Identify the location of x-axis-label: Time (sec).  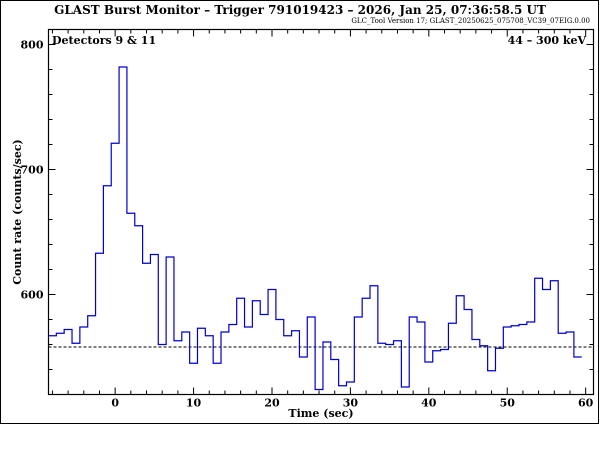
(320, 413).